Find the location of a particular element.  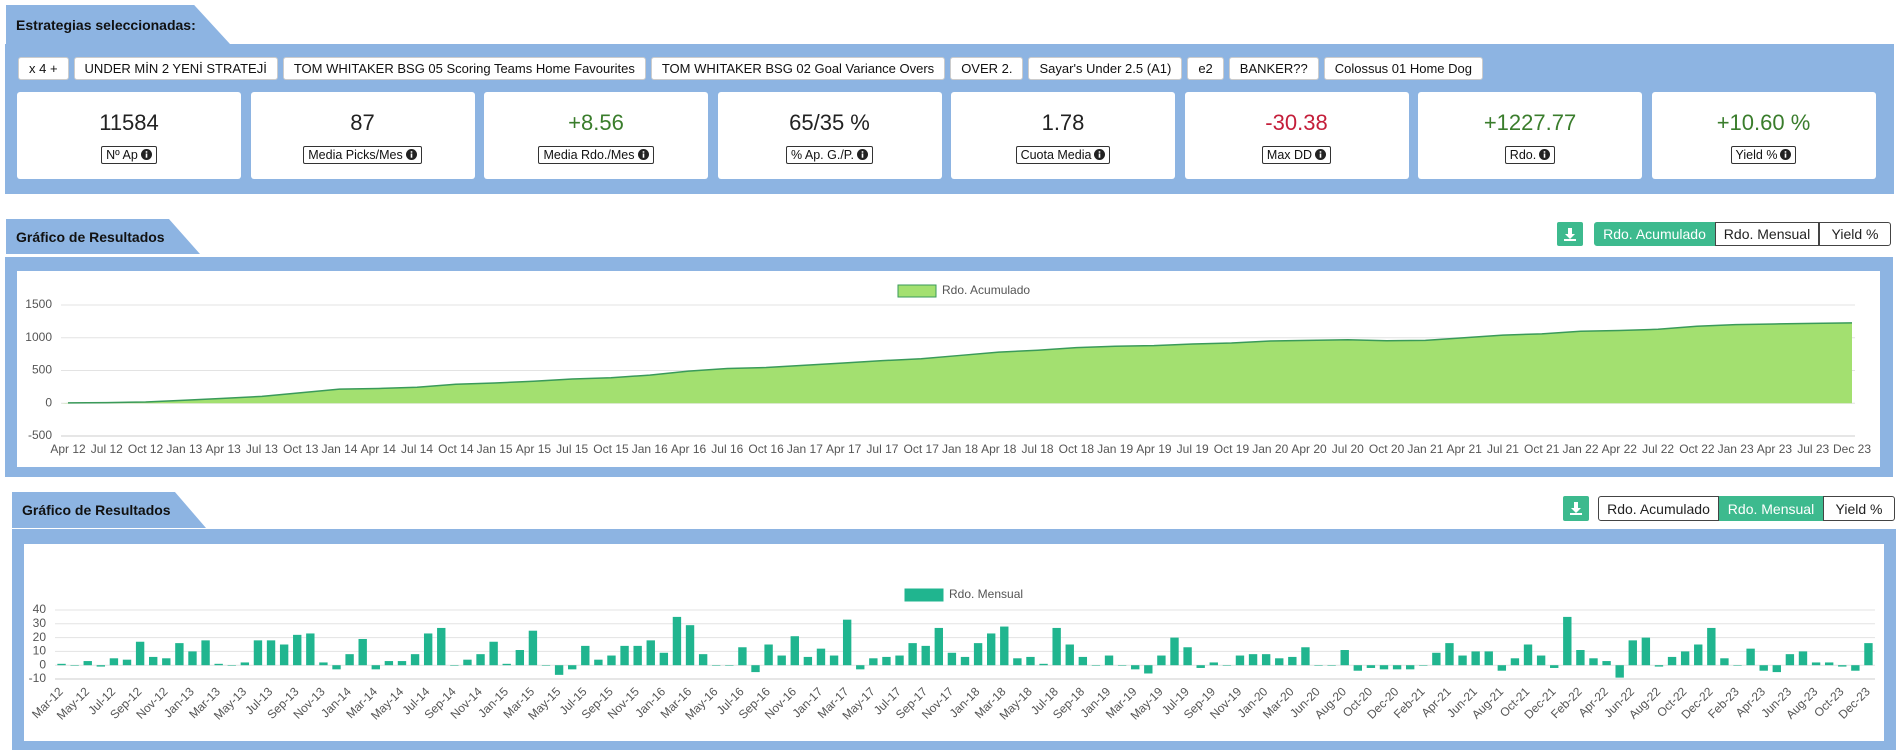

strategy-tag: x 4 + is located at coordinates (43, 68).